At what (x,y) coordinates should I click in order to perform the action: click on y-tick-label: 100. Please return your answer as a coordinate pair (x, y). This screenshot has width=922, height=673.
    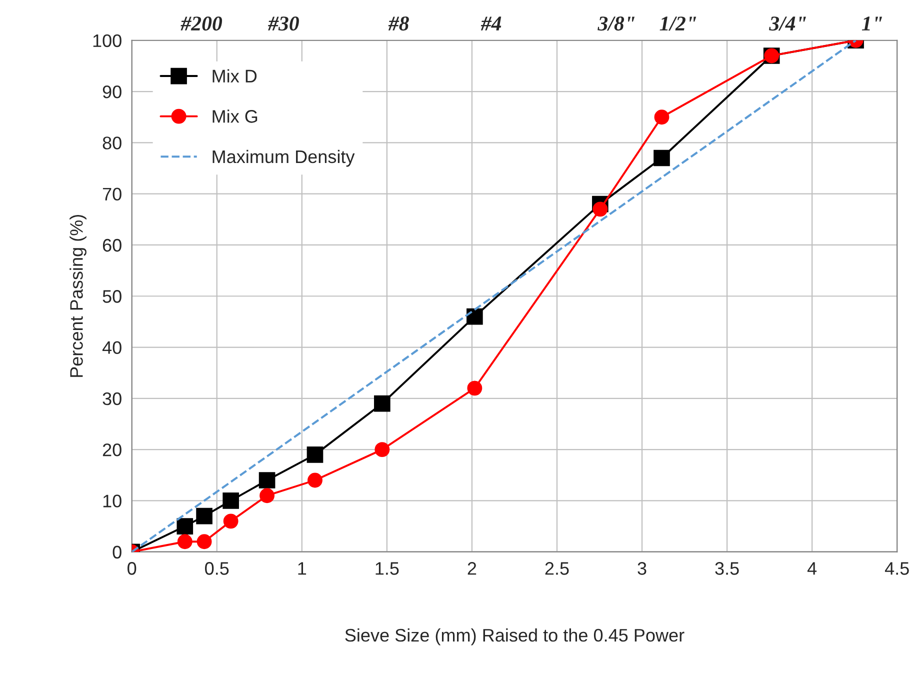
    Looking at the image, I should click on (107, 41).